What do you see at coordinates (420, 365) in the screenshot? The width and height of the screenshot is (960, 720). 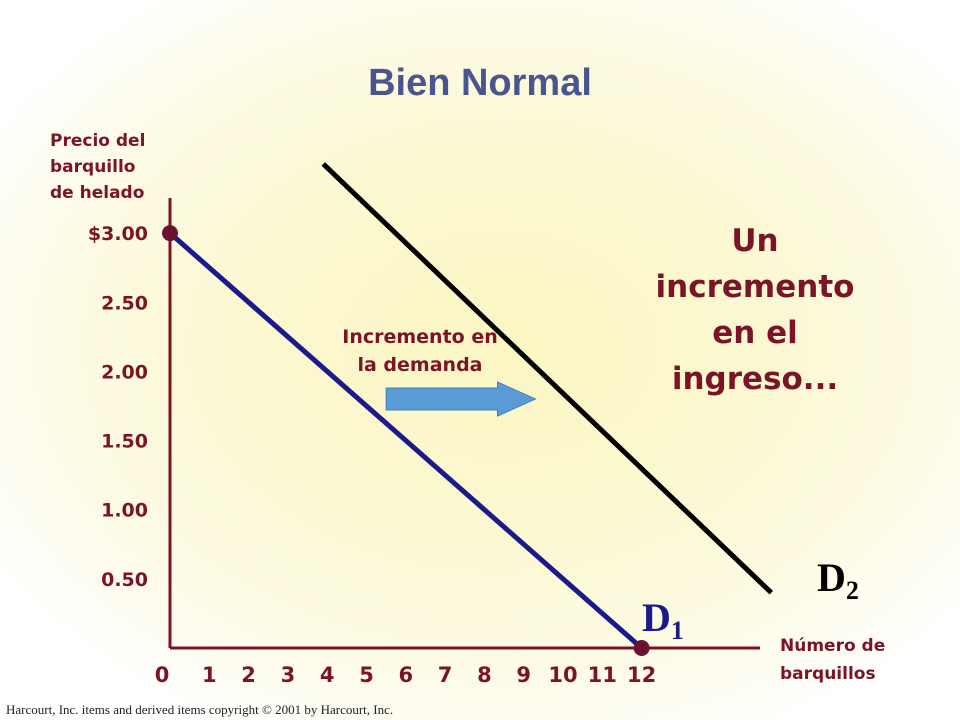 I see `annotation-line: la demanda` at bounding box center [420, 365].